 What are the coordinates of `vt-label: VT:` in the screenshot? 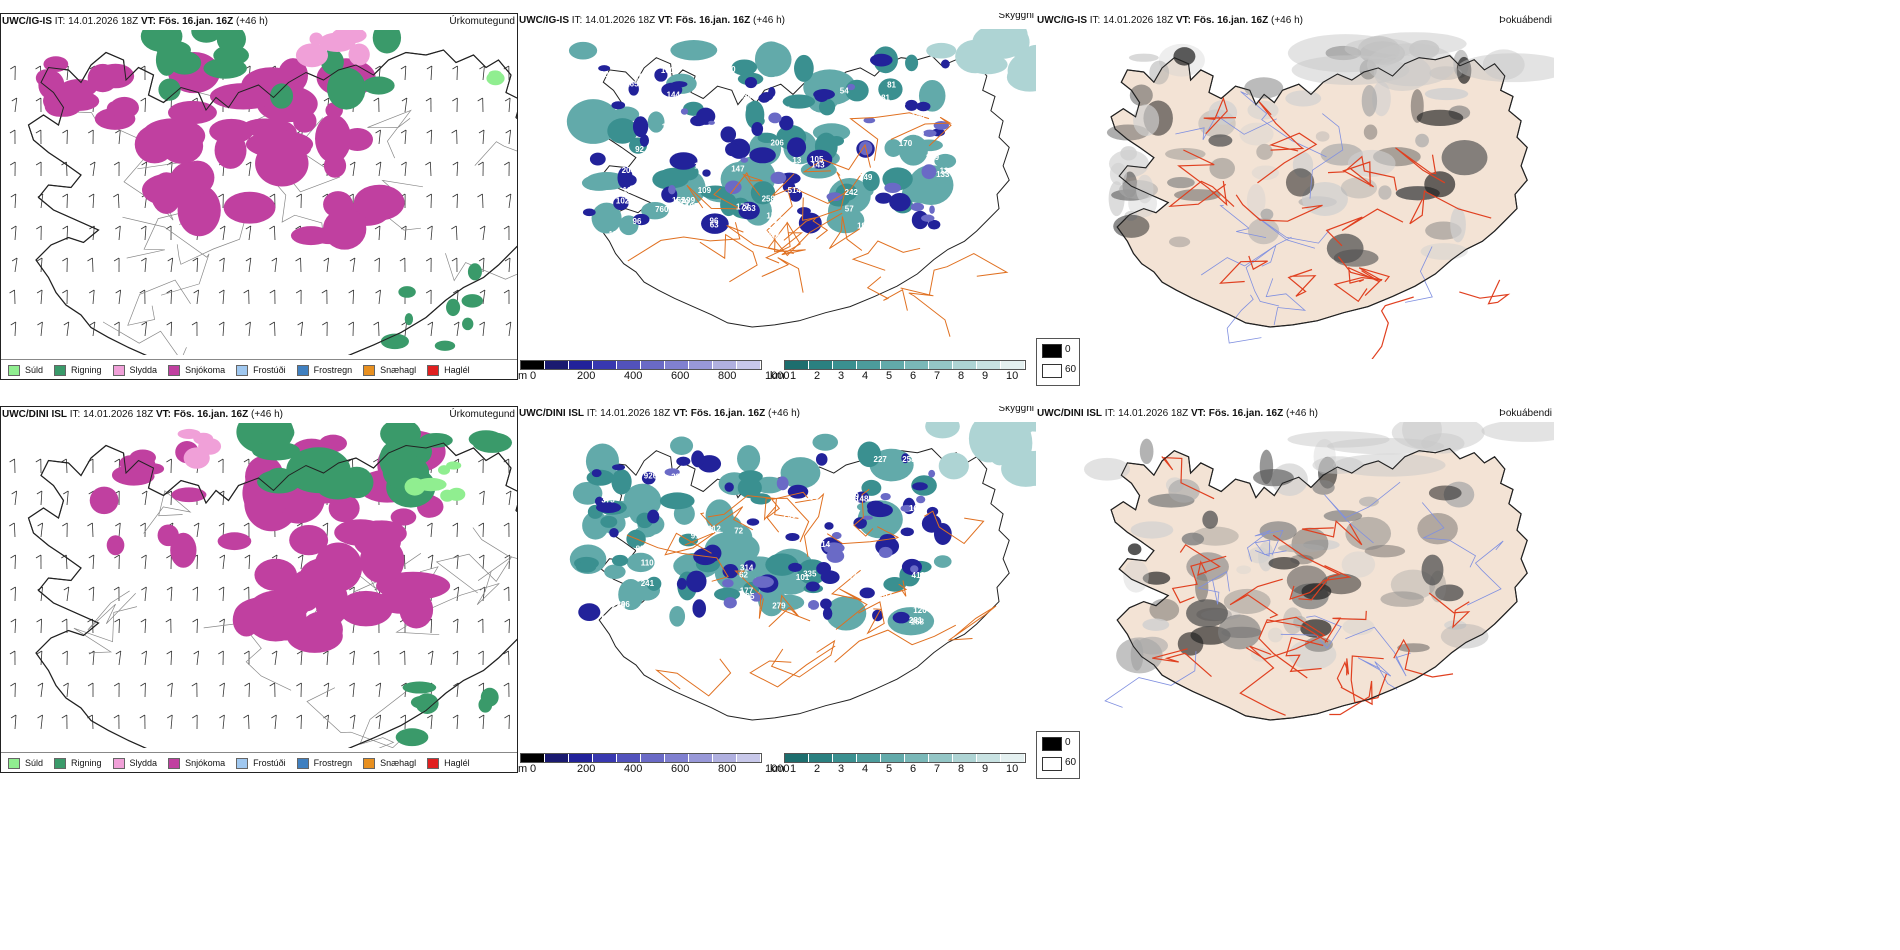 It's located at (163, 414).